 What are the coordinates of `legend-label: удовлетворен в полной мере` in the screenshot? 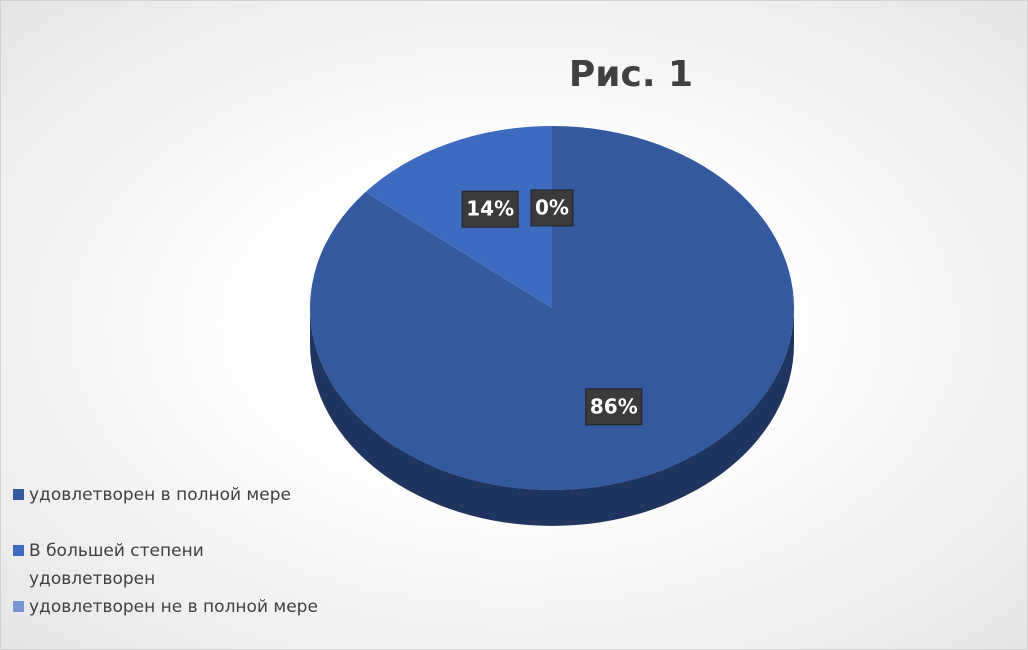 It's located at (160, 495).